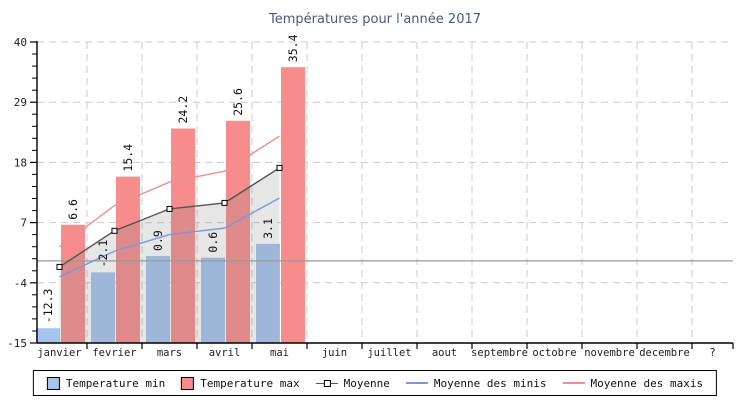 This screenshot has width=750, height=400. What do you see at coordinates (213, 242) in the screenshot?
I see `bar-value-label: 0.6` at bounding box center [213, 242].